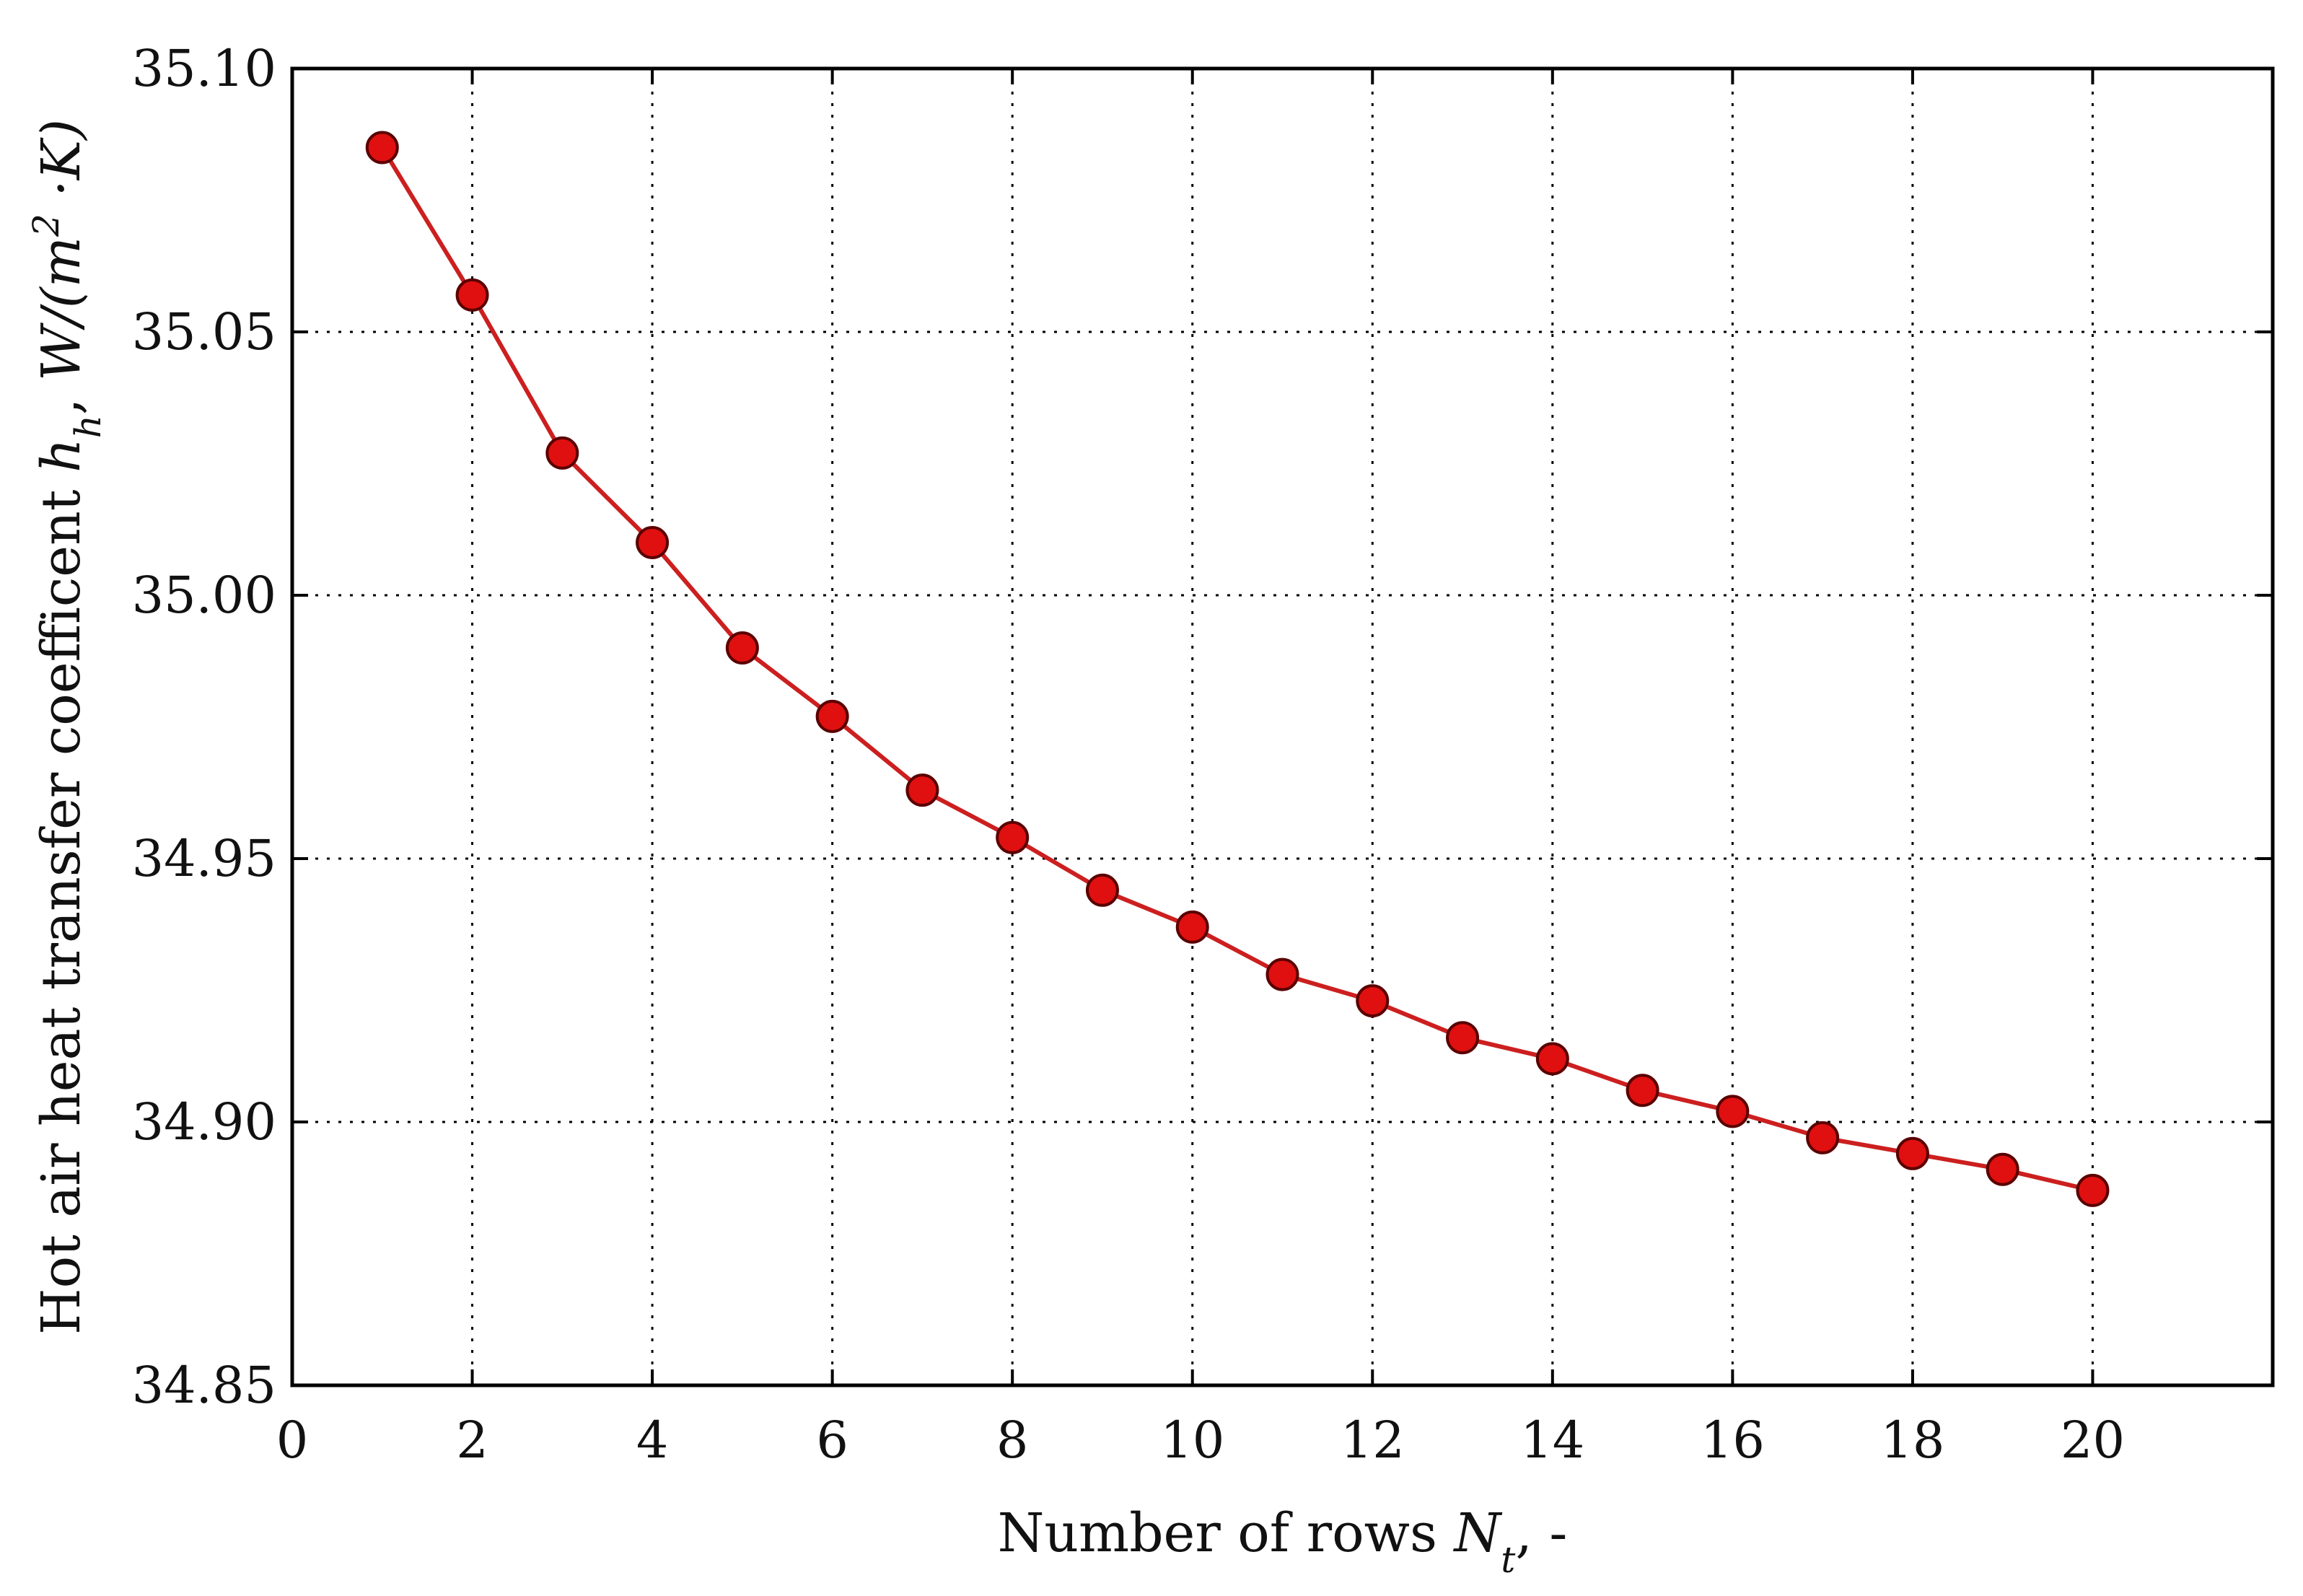 This screenshot has width=2303, height=1596. Describe the element at coordinates (832, 1440) in the screenshot. I see `x-tick-label: 6` at that location.